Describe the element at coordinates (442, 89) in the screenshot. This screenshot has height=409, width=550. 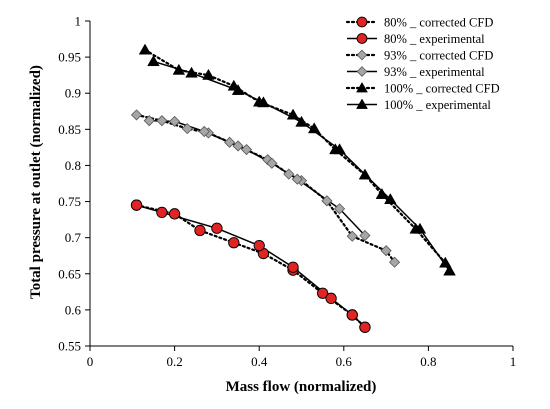
I see `legend-label: 100% _ corrected CFD` at that location.